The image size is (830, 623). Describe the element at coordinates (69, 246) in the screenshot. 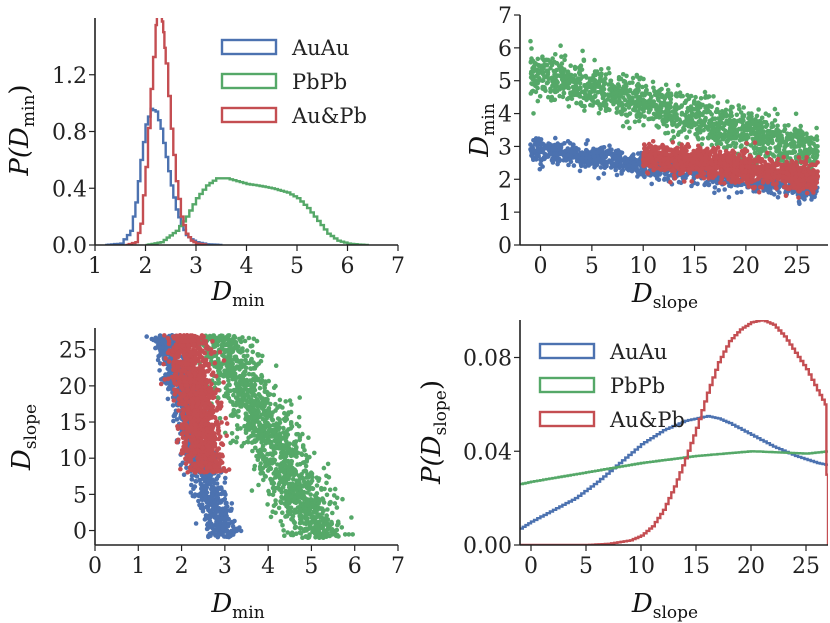

I see `y-tick-label: 0.0` at that location.